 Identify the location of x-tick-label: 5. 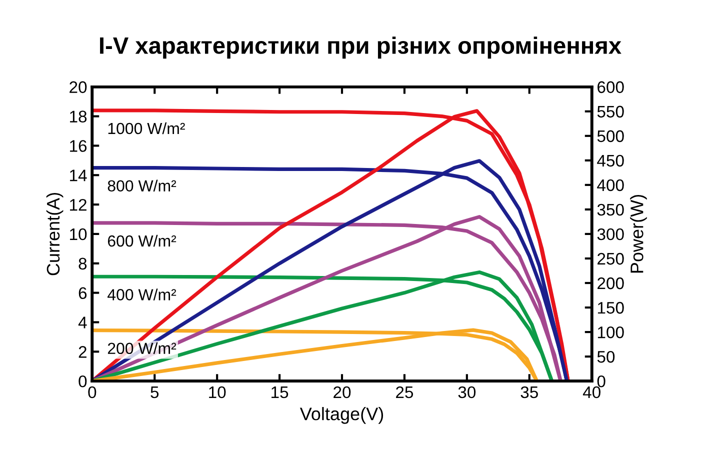
(154, 392).